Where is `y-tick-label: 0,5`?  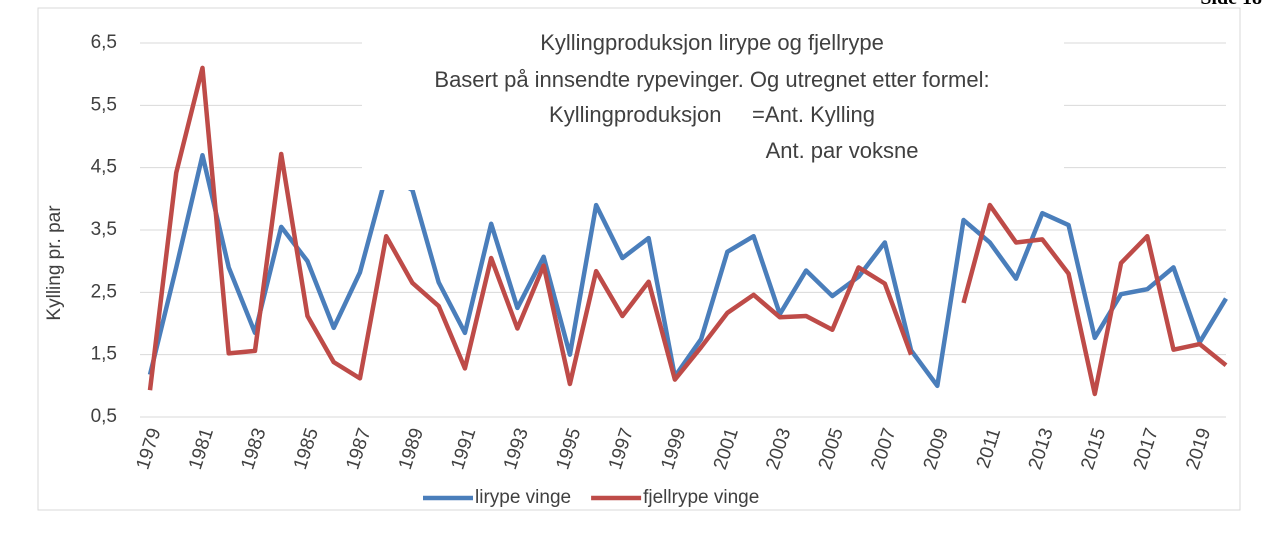
y-tick-label: 0,5 is located at coordinates (104, 416).